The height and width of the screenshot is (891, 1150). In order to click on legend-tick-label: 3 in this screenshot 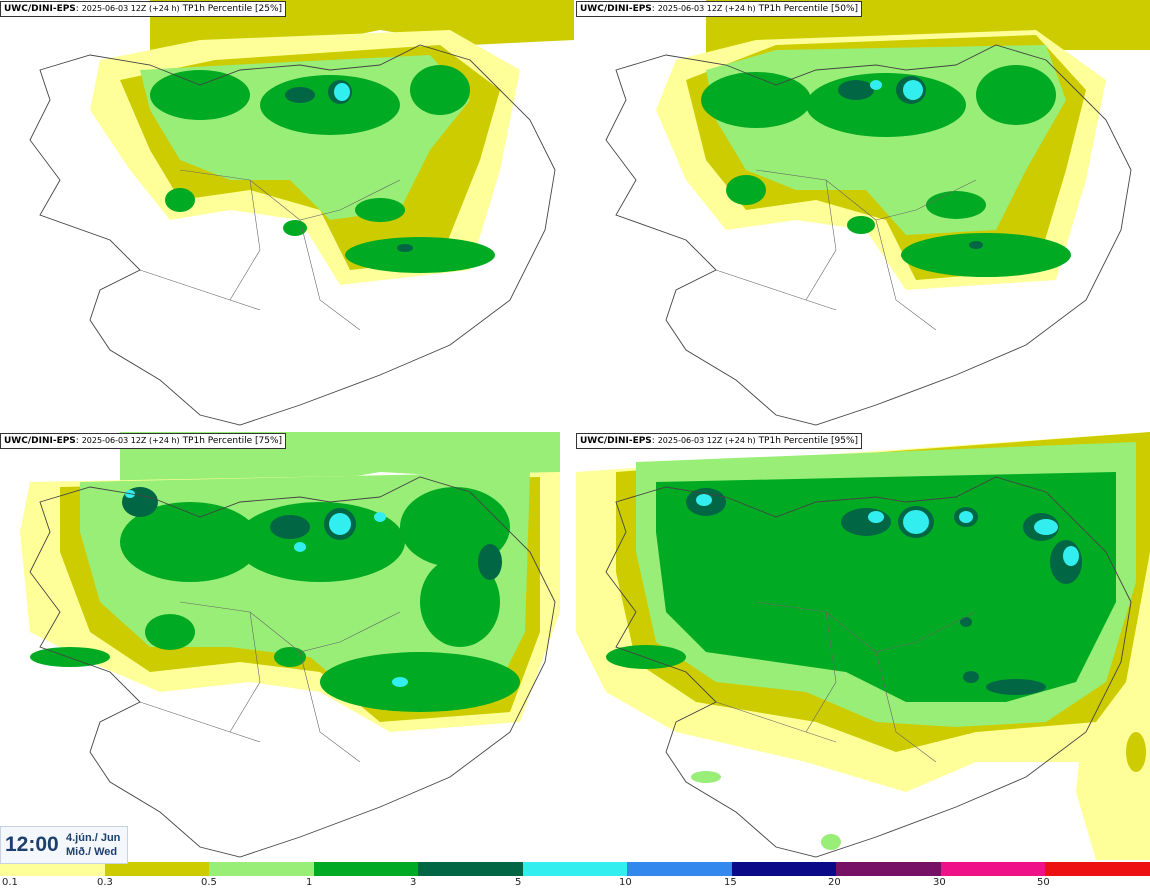, I will do `click(413, 882)`.